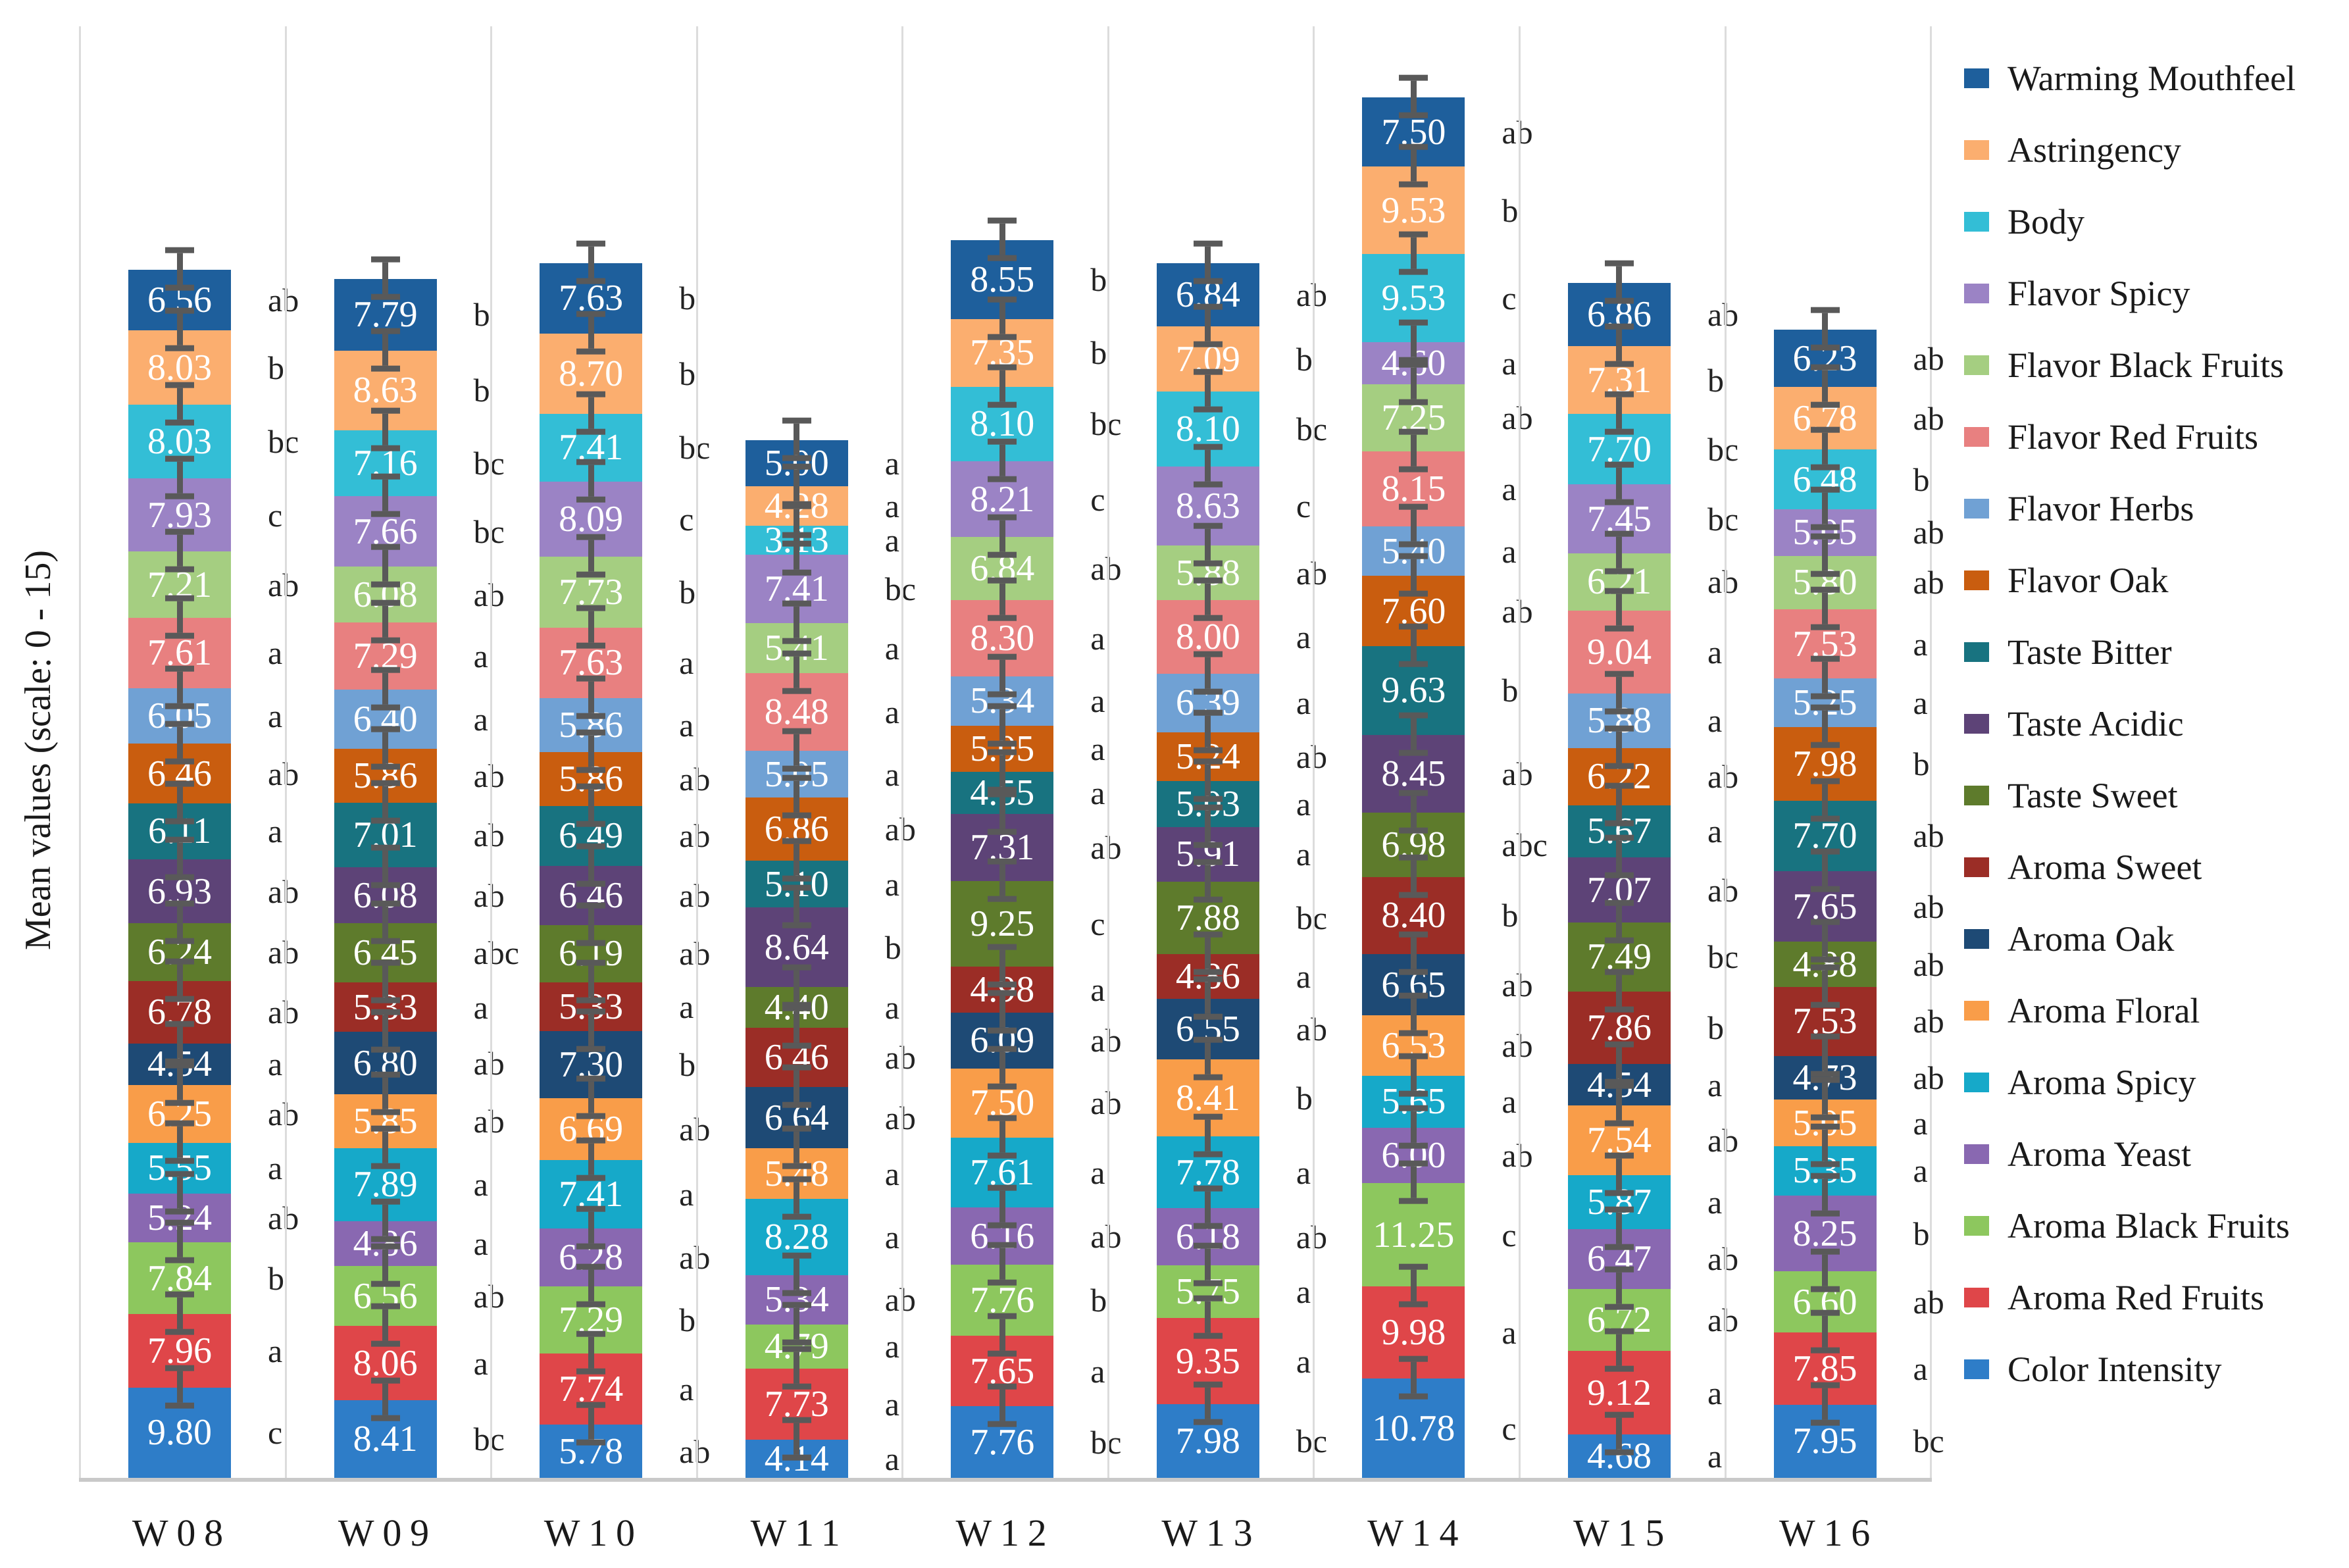  What do you see at coordinates (179, 1433) in the screenshot?
I see `segment-value-label: 9.80` at bounding box center [179, 1433].